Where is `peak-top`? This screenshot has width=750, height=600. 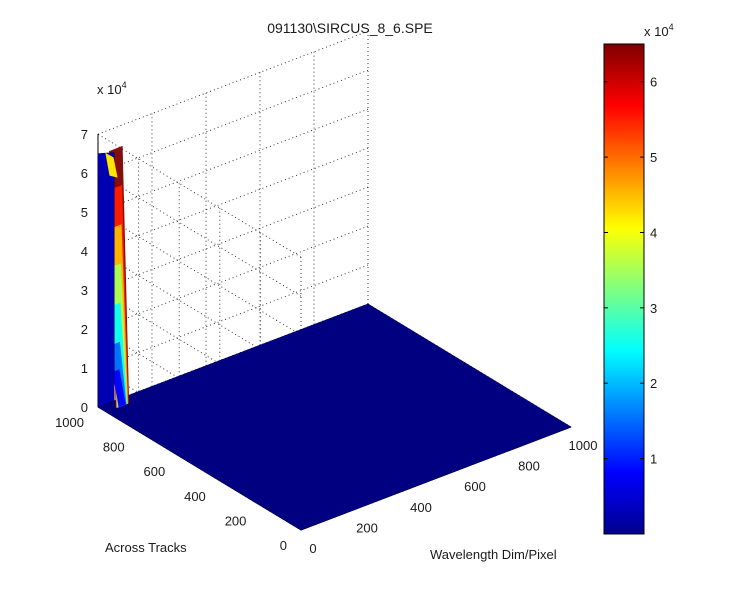 peak-top is located at coordinates (111, 165).